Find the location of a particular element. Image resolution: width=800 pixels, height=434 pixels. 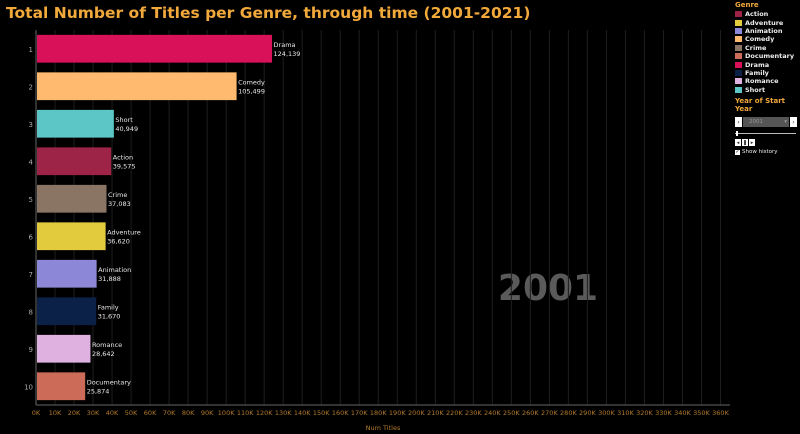

legend-item: Short is located at coordinates (767, 90).